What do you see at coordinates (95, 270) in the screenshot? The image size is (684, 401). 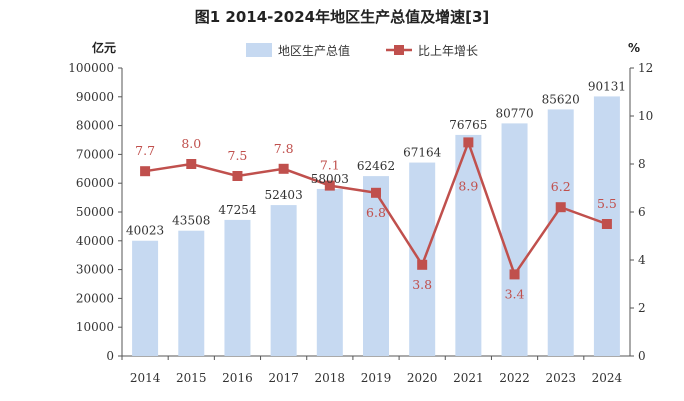 I see `left-tick-label: 30000` at bounding box center [95, 270].